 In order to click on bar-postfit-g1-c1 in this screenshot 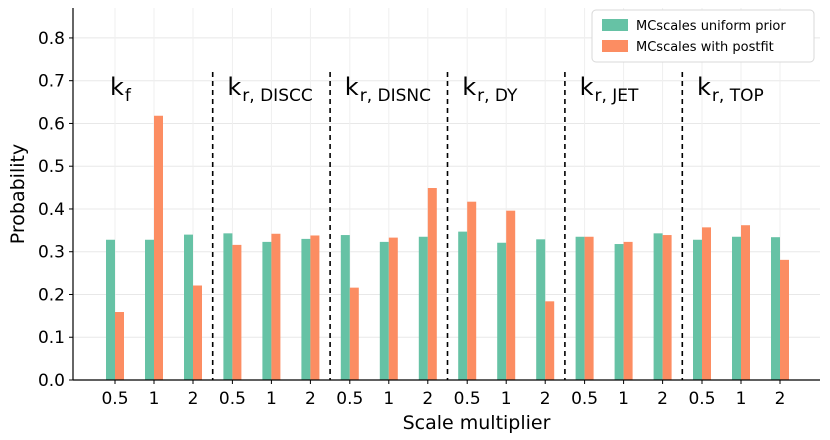, I will do `click(276, 306)`.